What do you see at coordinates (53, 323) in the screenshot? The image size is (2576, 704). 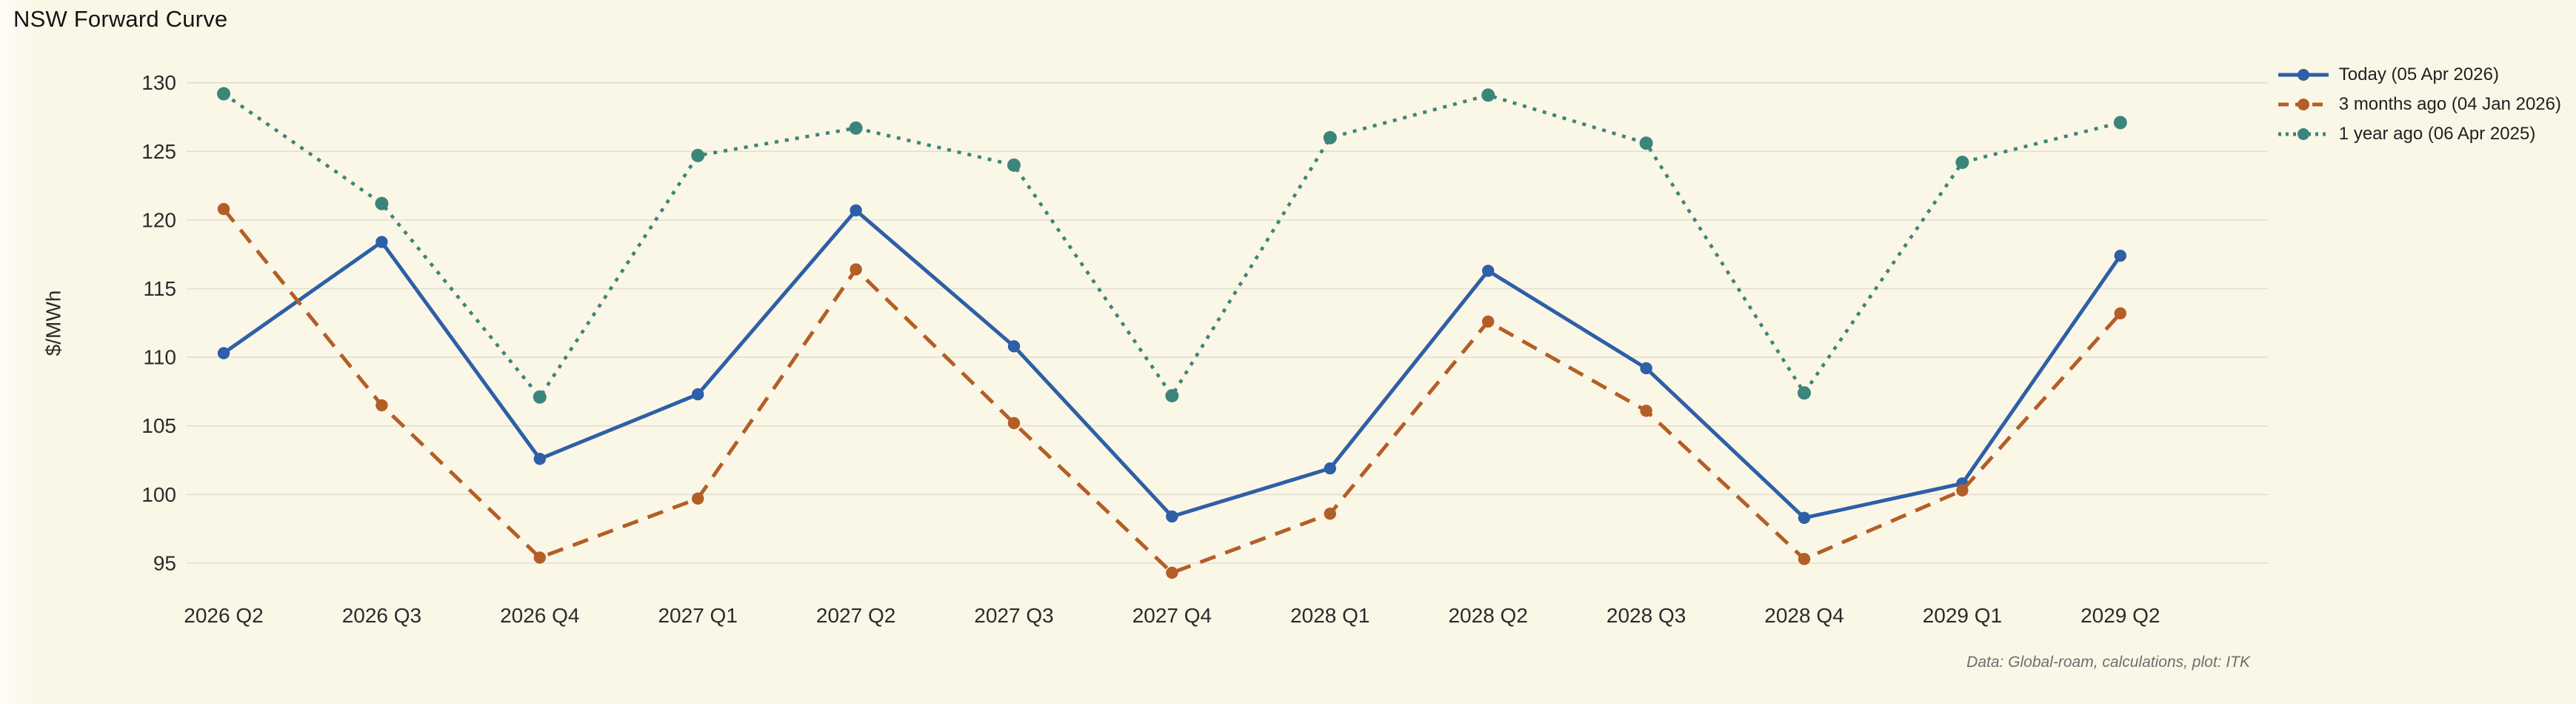 I see `y-axis-label: $/MWh` at bounding box center [53, 323].